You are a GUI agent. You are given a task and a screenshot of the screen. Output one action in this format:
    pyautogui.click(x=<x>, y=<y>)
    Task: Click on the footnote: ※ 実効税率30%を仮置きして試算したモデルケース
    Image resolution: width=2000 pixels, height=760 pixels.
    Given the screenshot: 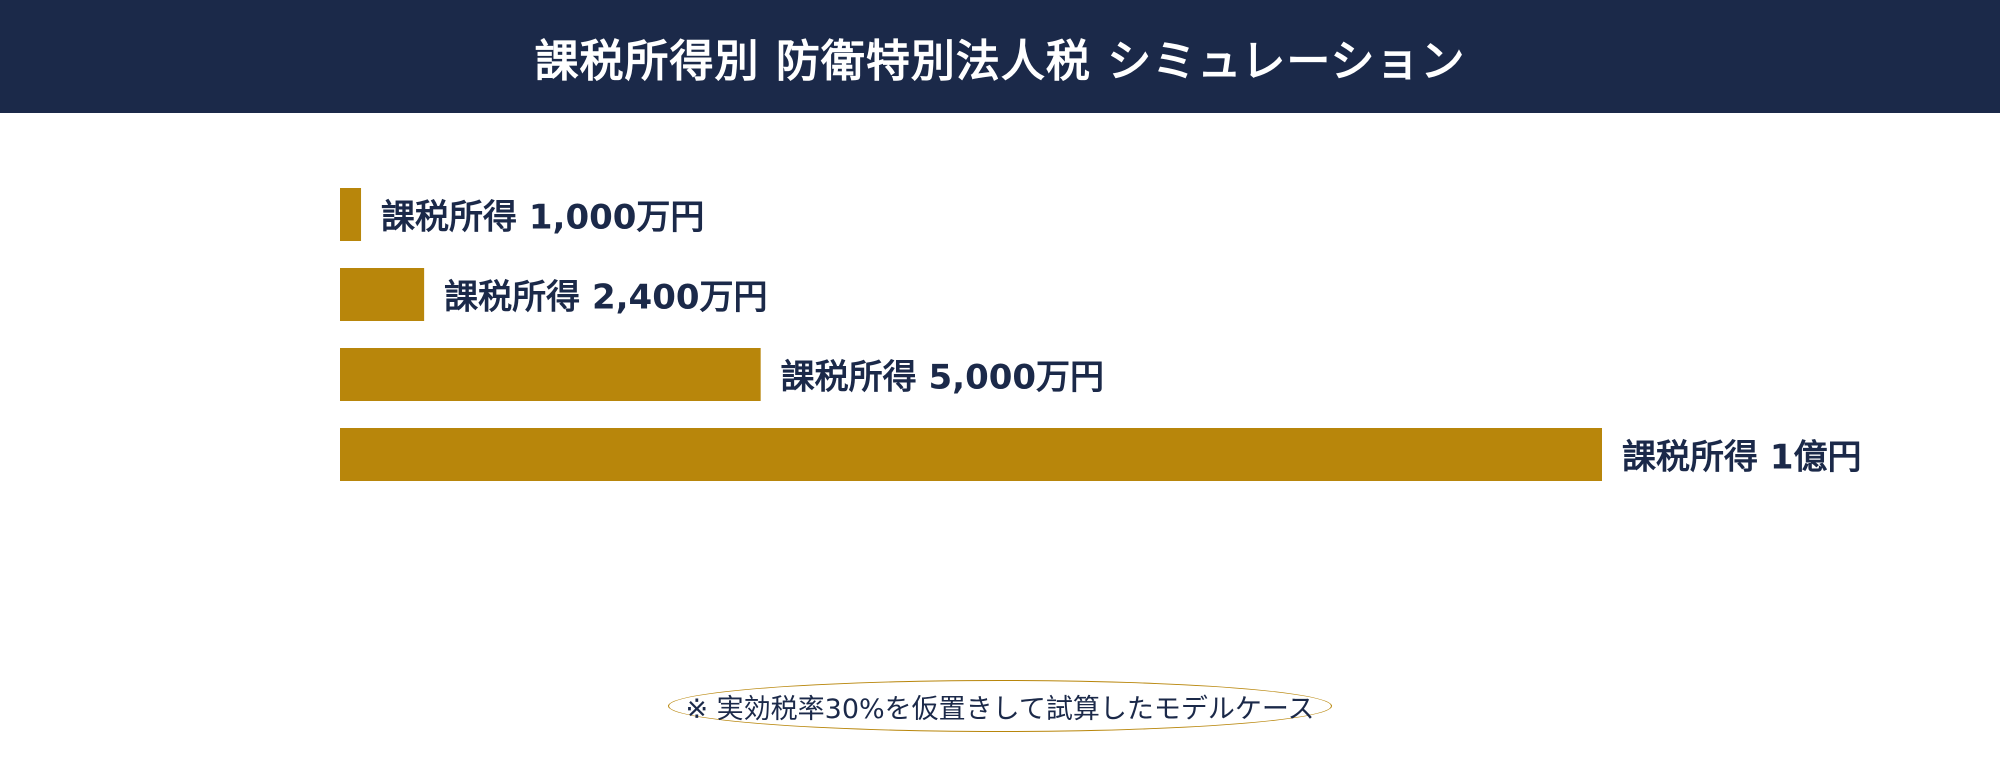 What is the action you would take?
    pyautogui.click(x=1000, y=706)
    